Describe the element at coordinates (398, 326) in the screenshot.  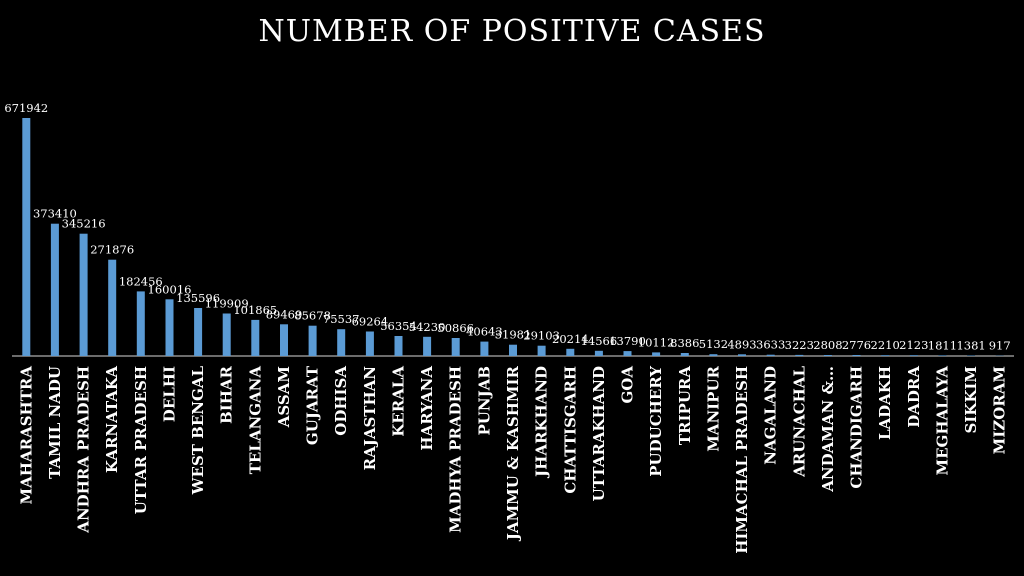
I see `data-label-14: 56354` at that location.